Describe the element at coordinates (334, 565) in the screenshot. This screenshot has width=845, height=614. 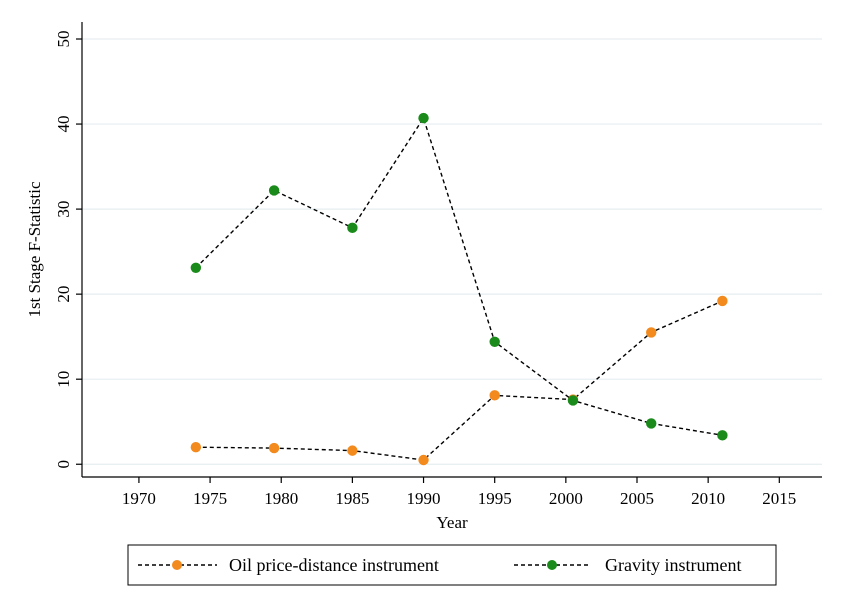
I see `legend-label-oil: Oil price-distance instrument` at that location.